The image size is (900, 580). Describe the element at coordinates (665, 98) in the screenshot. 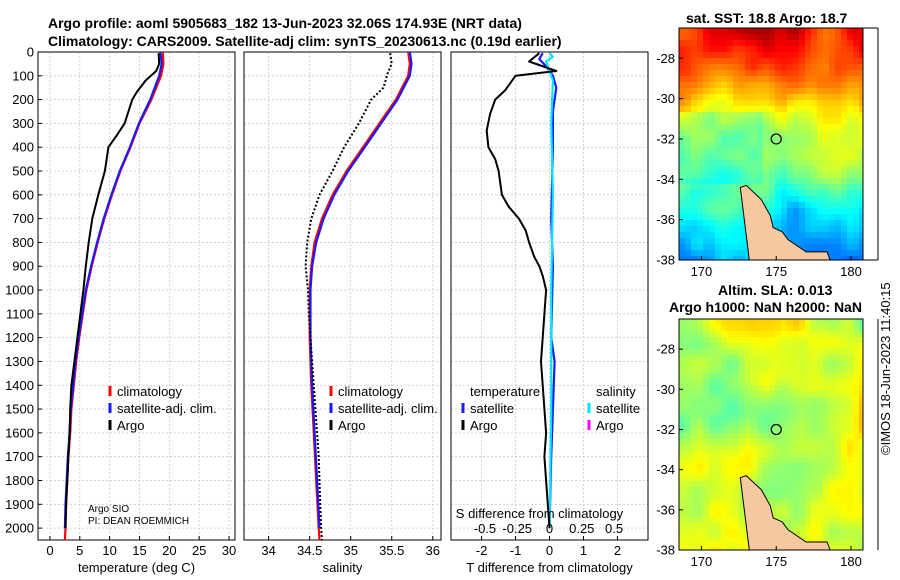

I see `y-tick-label: -30` at that location.